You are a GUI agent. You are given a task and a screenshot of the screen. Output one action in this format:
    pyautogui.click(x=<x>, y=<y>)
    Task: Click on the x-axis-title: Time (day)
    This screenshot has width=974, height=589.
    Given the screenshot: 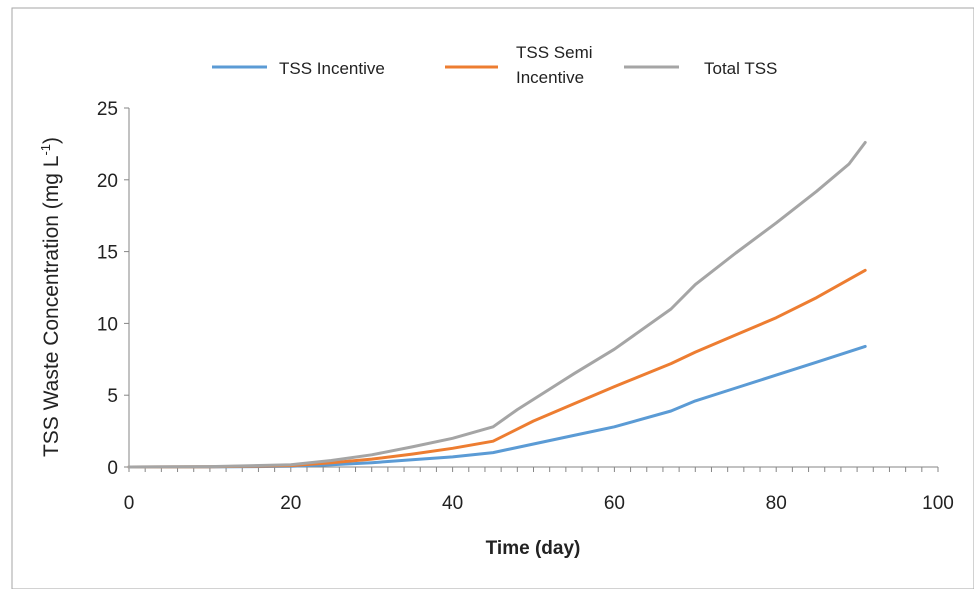 What is the action you would take?
    pyautogui.click(x=533, y=548)
    